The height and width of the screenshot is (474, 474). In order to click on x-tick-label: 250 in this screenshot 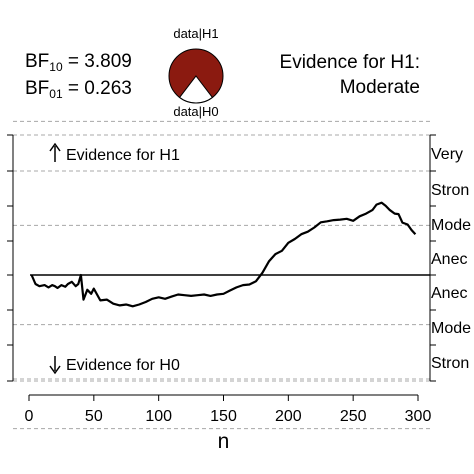, I will do `click(353, 416)`.